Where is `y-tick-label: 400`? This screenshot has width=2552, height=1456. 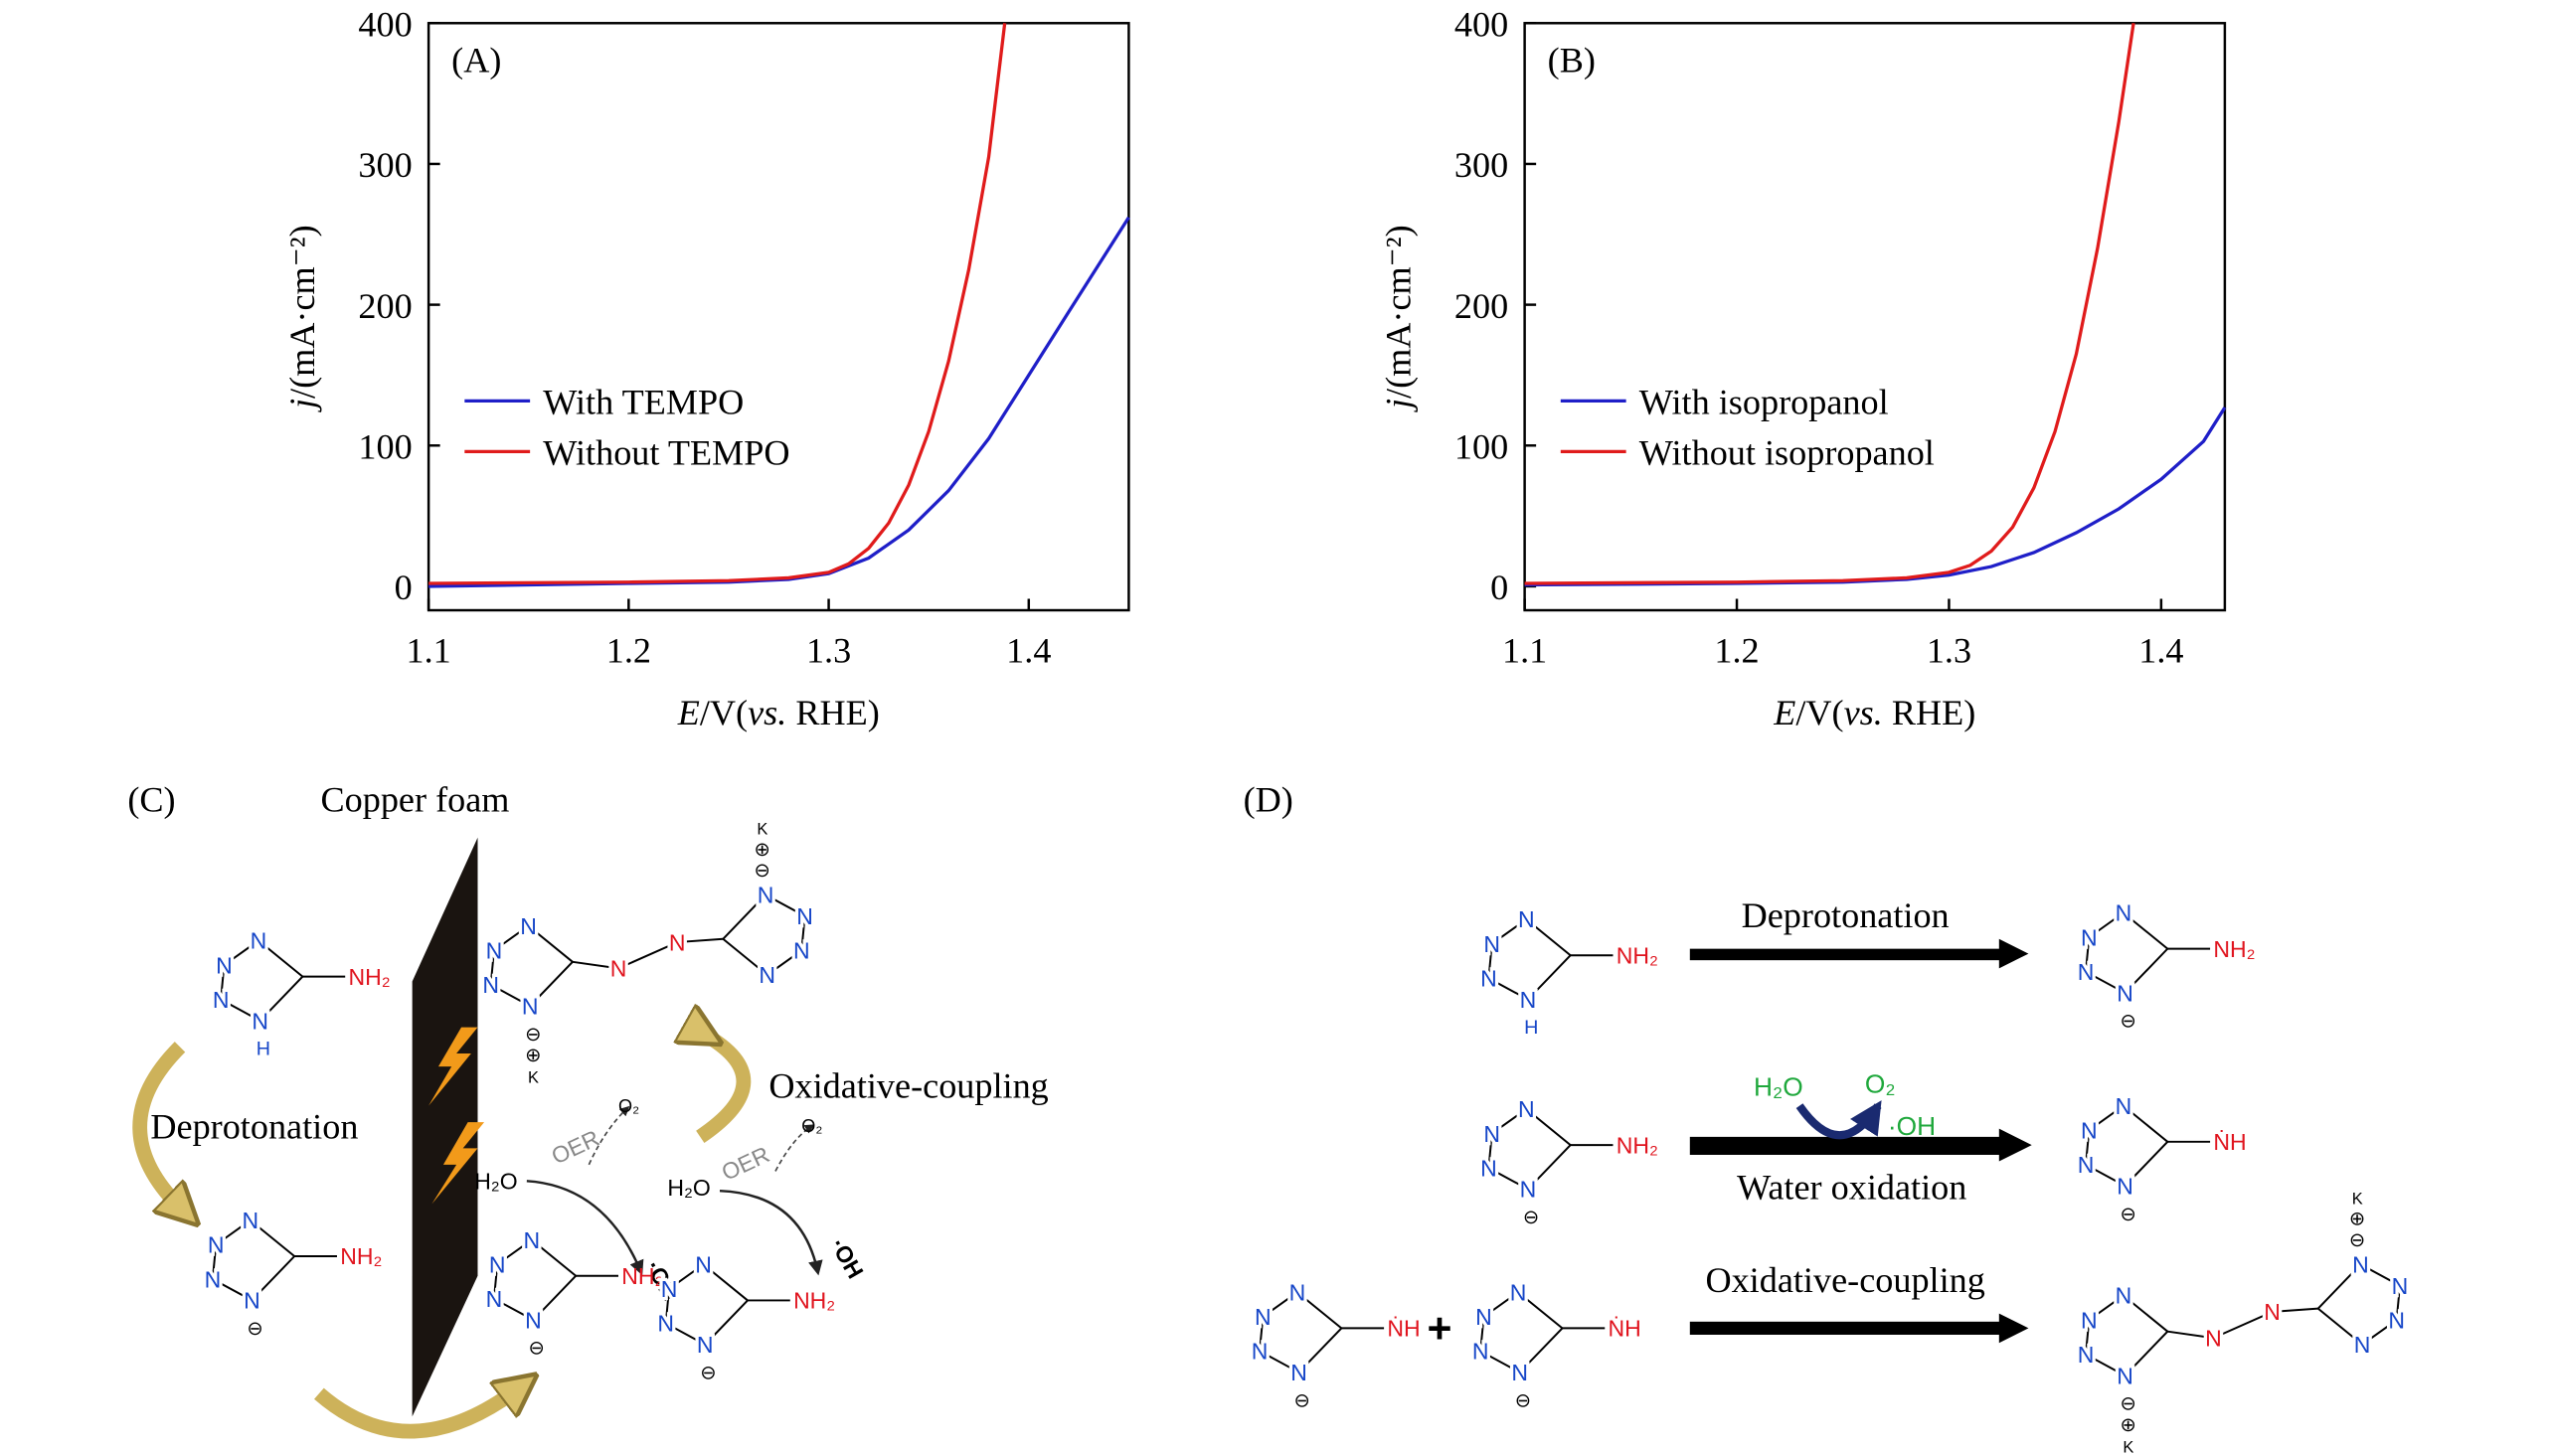
y-tick-label: 400 is located at coordinates (1481, 24).